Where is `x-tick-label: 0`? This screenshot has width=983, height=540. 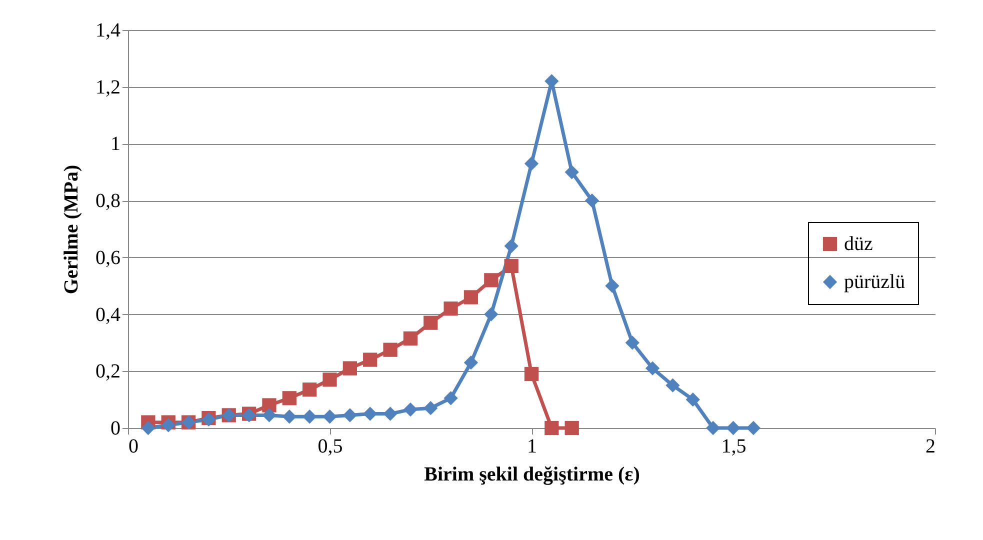
x-tick-label: 0 is located at coordinates (133, 447).